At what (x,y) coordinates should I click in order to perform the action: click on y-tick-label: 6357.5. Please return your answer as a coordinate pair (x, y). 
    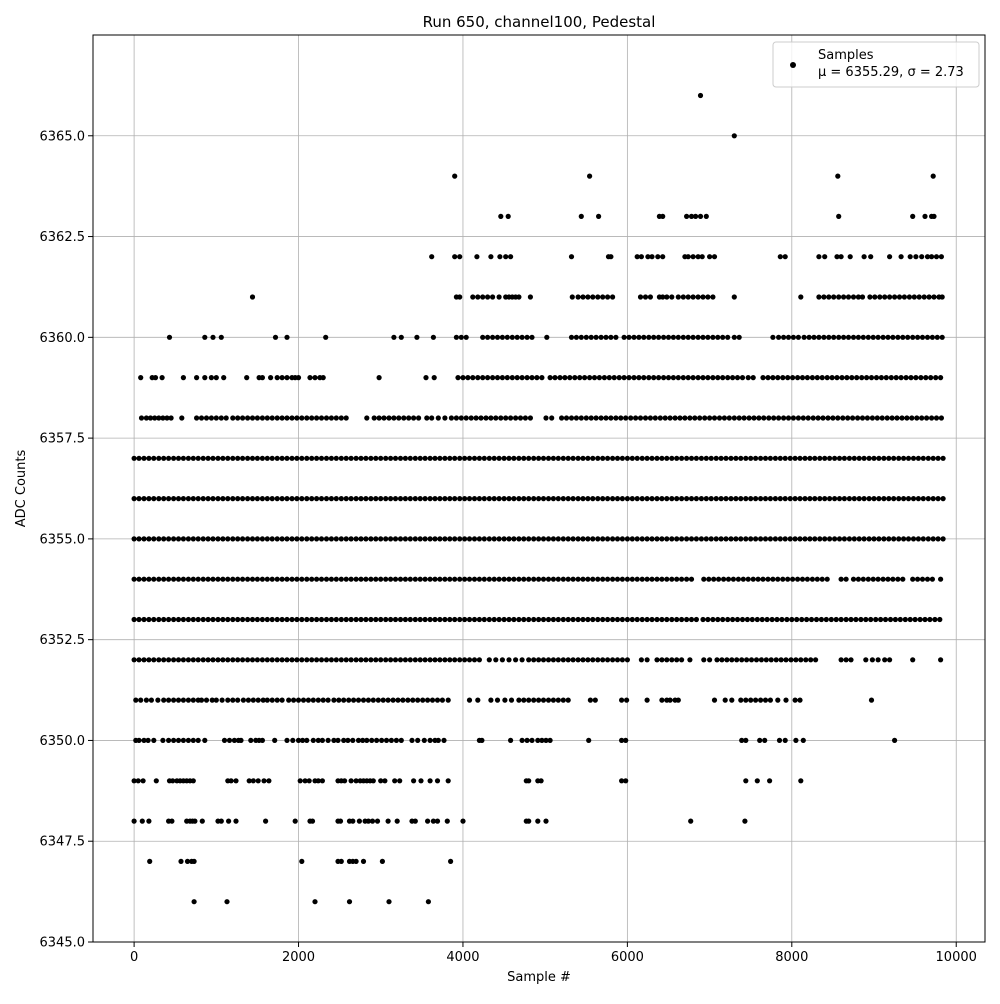
    Looking at the image, I should click on (63, 439).